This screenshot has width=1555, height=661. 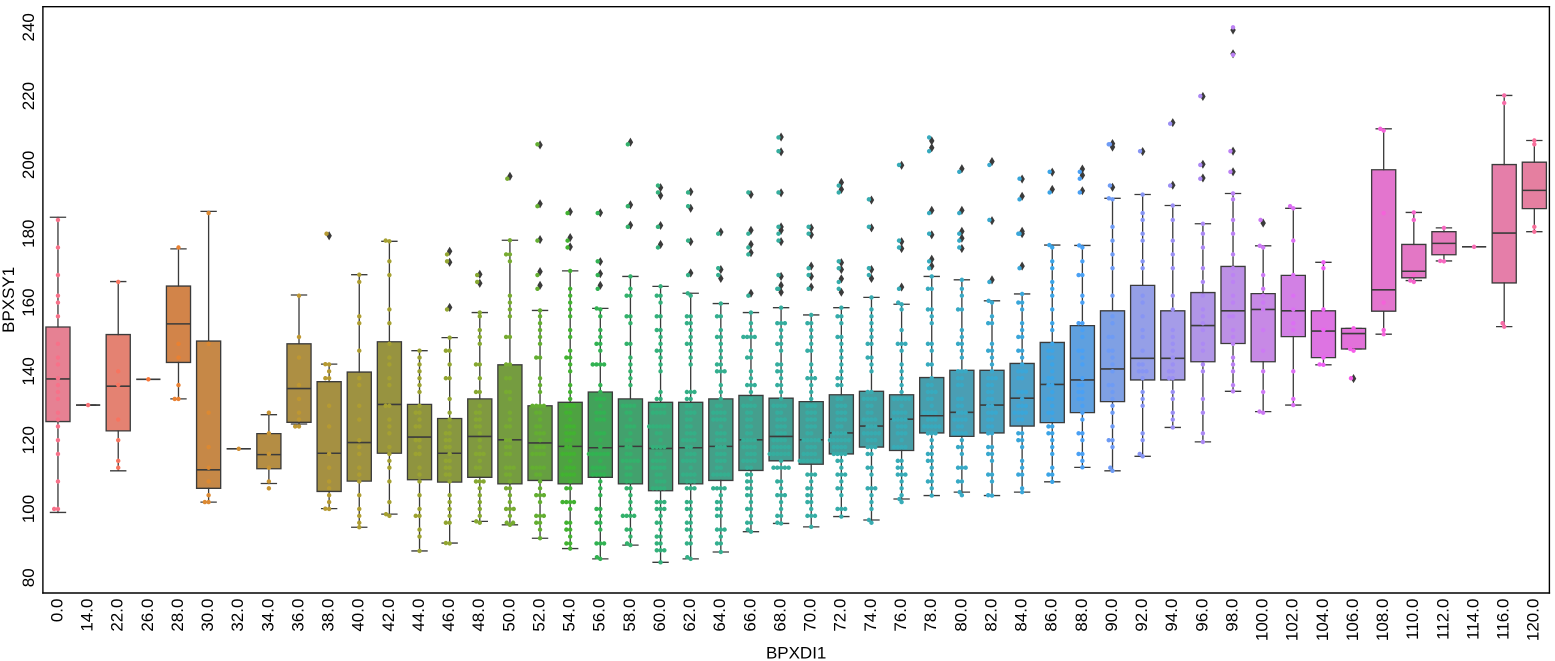 What do you see at coordinates (1472, 619) in the screenshot?
I see `svg-text: 114.0` at bounding box center [1472, 619].